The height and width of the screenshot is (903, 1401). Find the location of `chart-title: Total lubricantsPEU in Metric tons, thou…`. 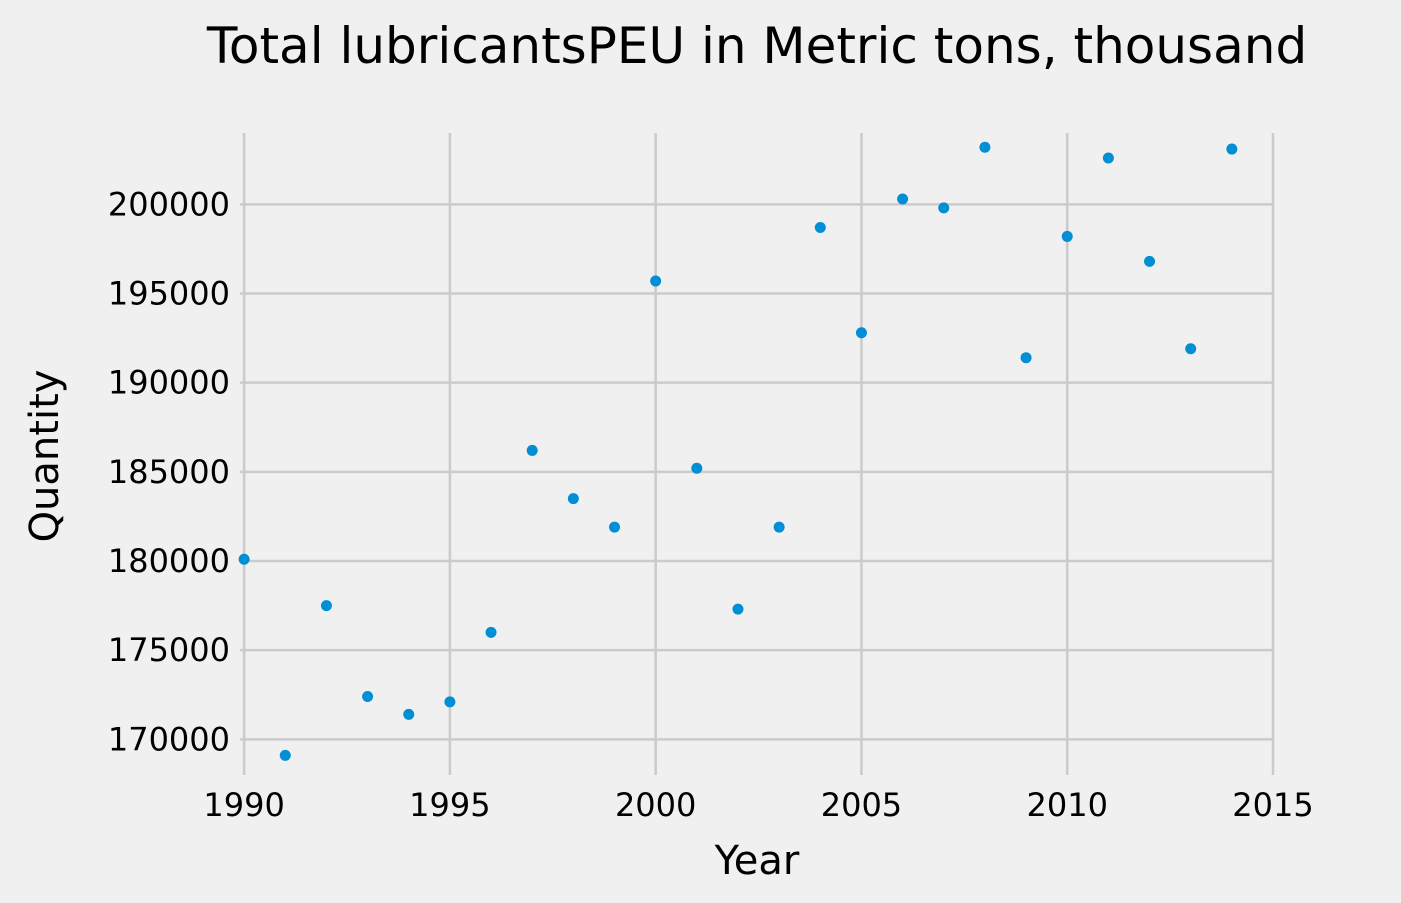

chart-title: Total lubricantsPEU in Metric tons, thou… is located at coordinates (756, 46).